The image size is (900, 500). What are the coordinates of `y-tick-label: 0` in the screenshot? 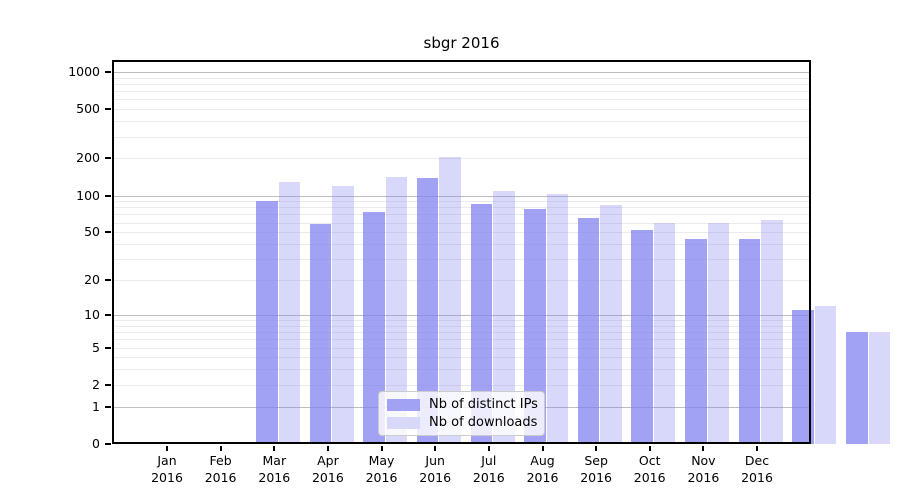 It's located at (96, 443).